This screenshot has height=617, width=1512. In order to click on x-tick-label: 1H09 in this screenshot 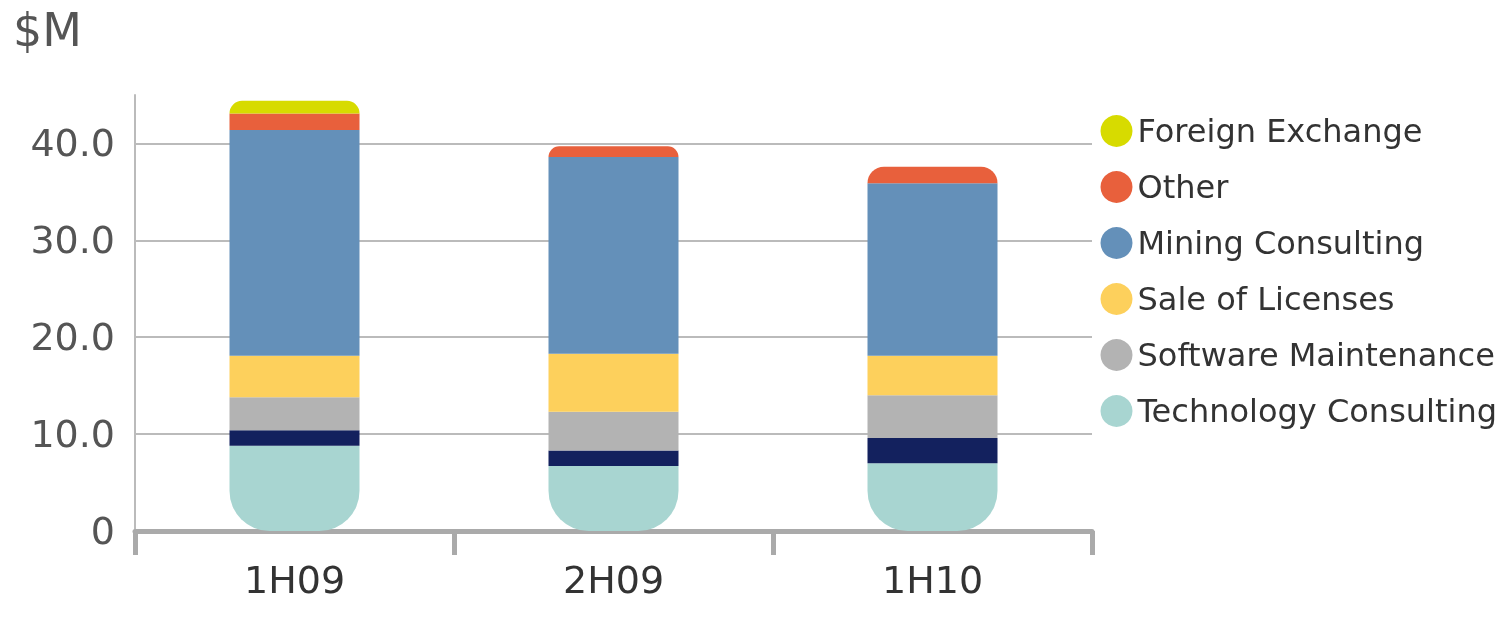, I will do `click(294, 580)`.